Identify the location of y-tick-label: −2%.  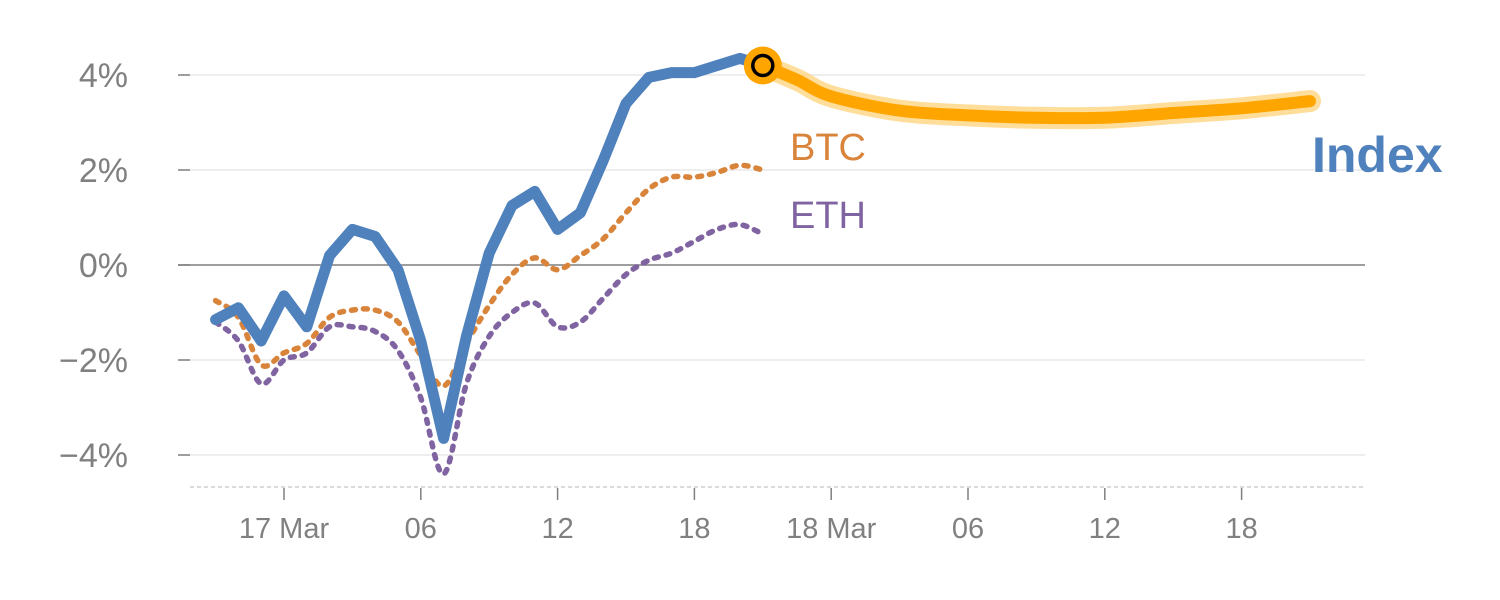
(93, 361).